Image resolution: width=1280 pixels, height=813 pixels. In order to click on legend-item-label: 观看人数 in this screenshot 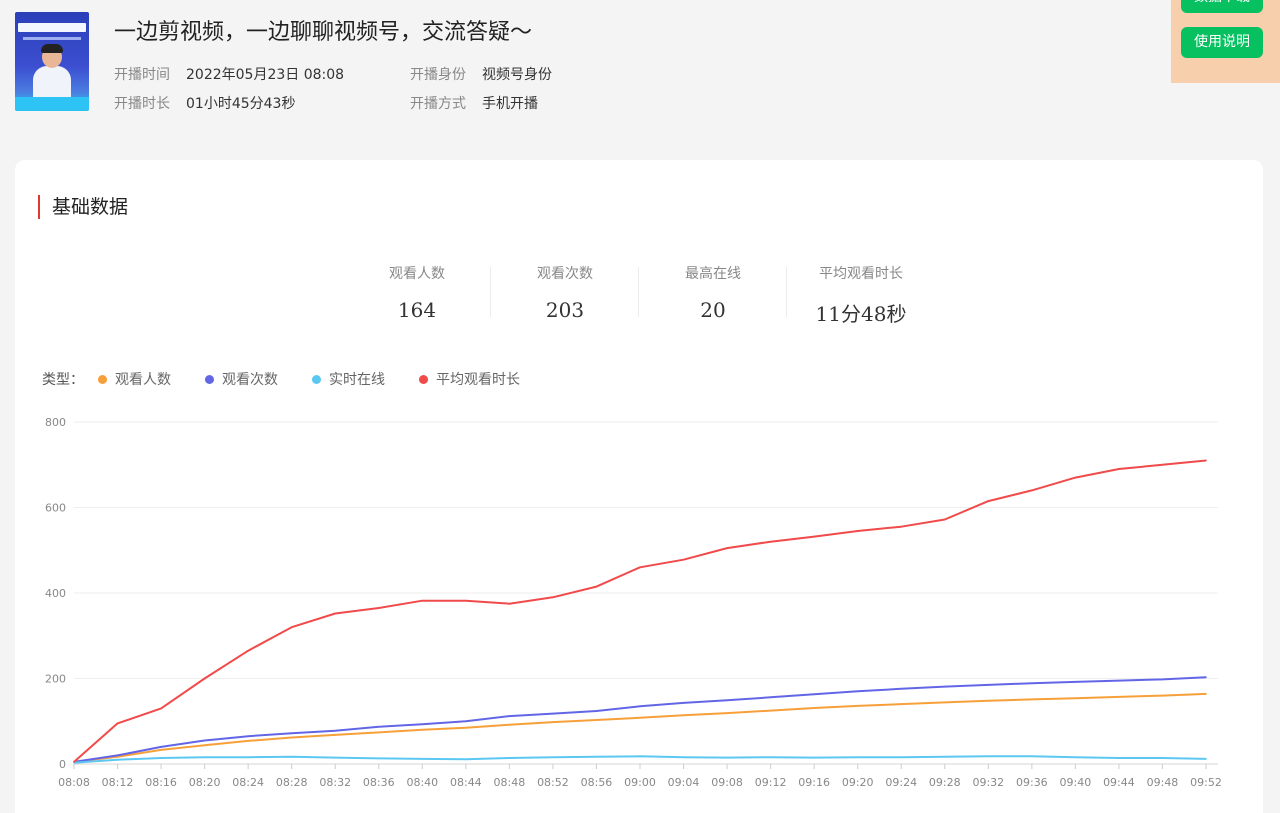, I will do `click(143, 380)`.